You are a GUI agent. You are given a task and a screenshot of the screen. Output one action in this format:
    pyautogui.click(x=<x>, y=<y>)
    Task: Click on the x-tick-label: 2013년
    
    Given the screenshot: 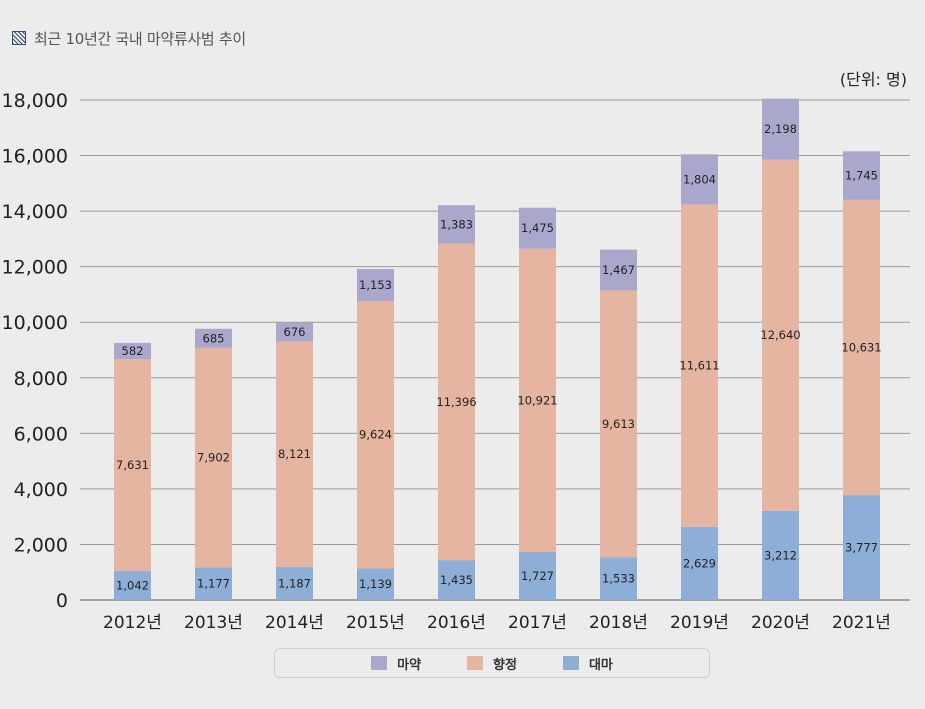 What is the action you would take?
    pyautogui.click(x=213, y=623)
    